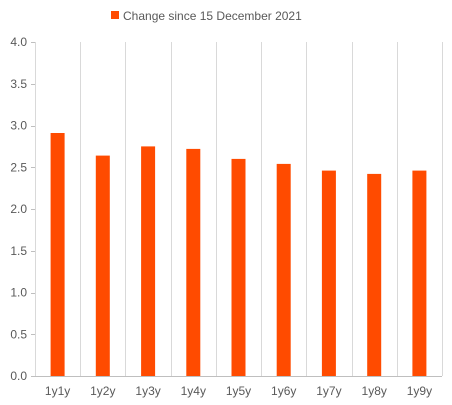  Describe the element at coordinates (18, 167) in the screenshot. I see `y-tick-label: 2.5` at that location.